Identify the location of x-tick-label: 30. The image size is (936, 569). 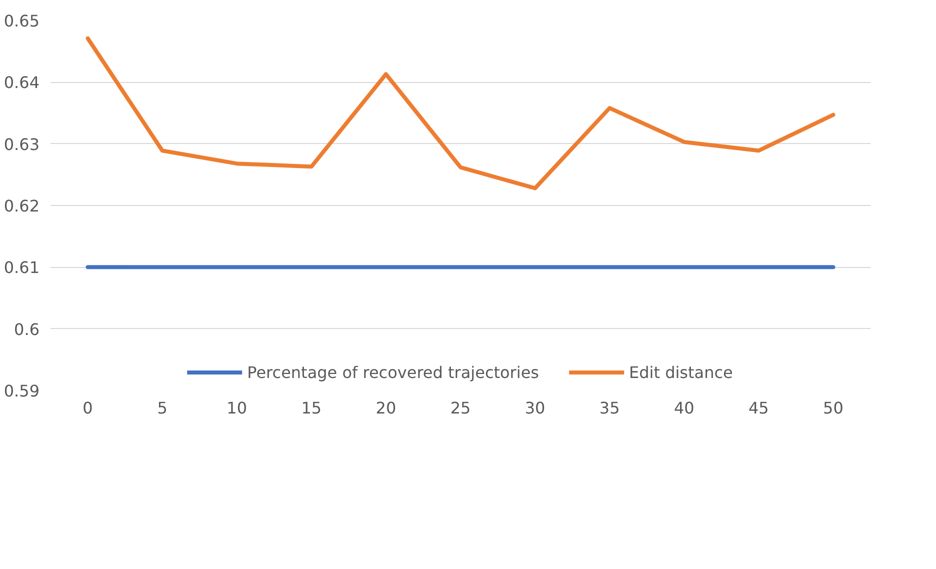
(535, 408).